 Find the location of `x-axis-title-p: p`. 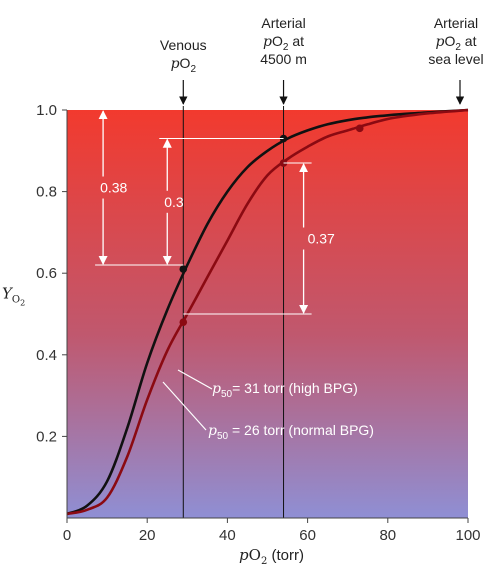

x-axis-title-p: p is located at coordinates (244, 555).